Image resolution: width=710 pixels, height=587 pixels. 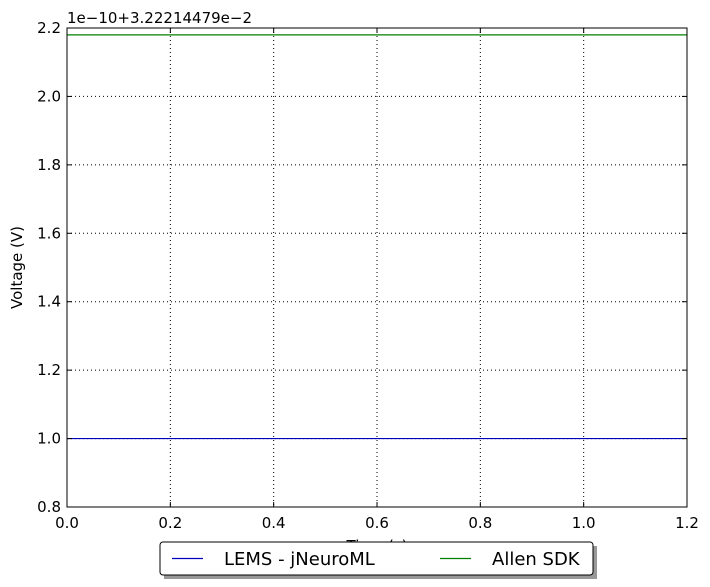 What do you see at coordinates (49, 267) in the screenshot?
I see `y-tick-labels: 0.8 1.0 1.2 1.4 1.6 1.8 2.0 2.2` at bounding box center [49, 267].